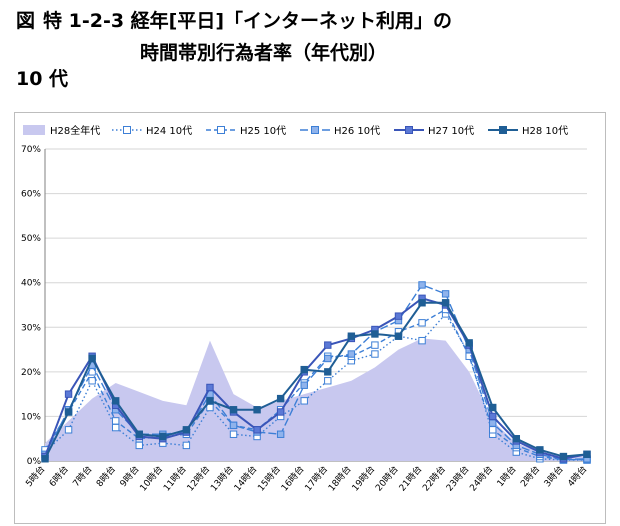 This screenshot has width=620, height=526. Describe the element at coordinates (175, 478) in the screenshot. I see `x-tick-label: 11時台` at that location.